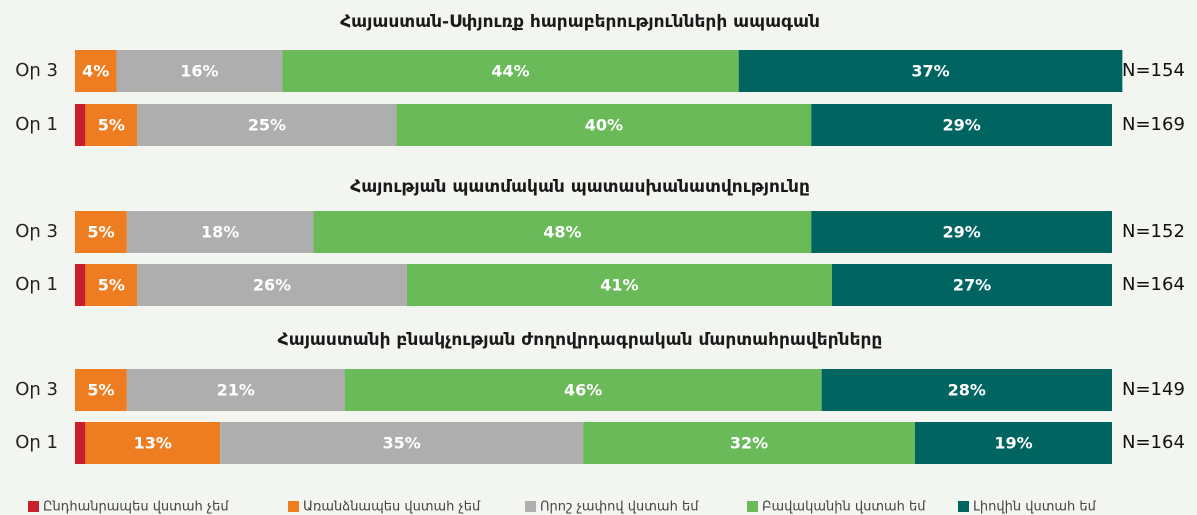  I want to click on value-label: 16%, so click(199, 71).